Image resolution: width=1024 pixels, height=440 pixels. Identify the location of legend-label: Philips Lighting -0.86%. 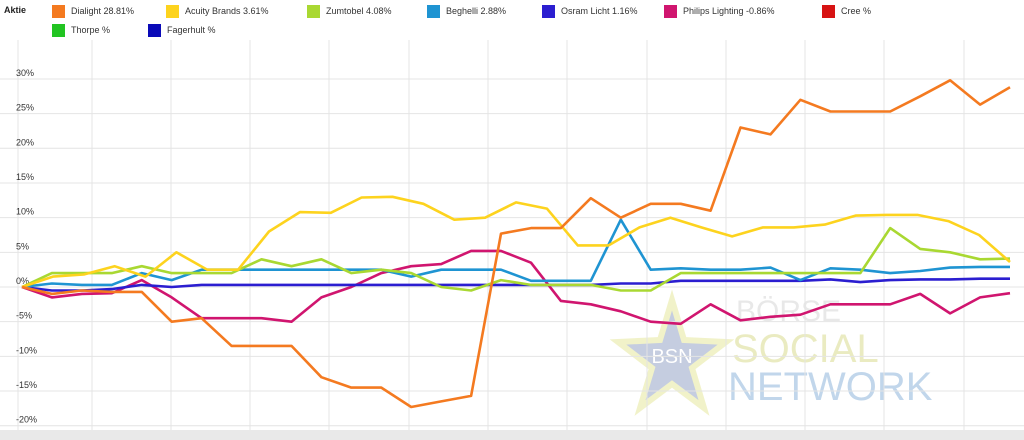
(729, 11).